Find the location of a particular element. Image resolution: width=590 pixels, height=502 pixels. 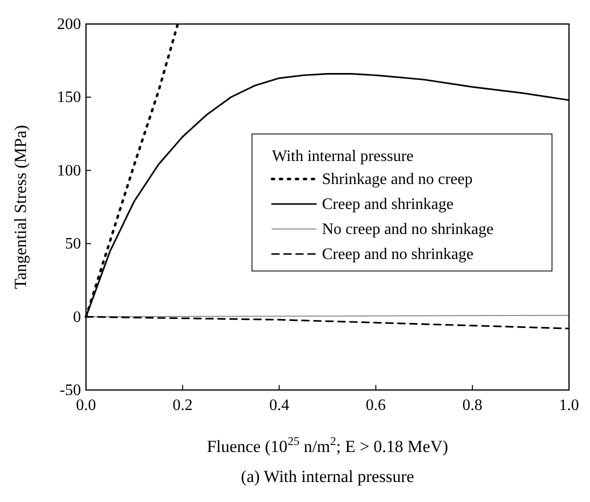

legend-label: Creep and no shrinkage is located at coordinates (398, 254).